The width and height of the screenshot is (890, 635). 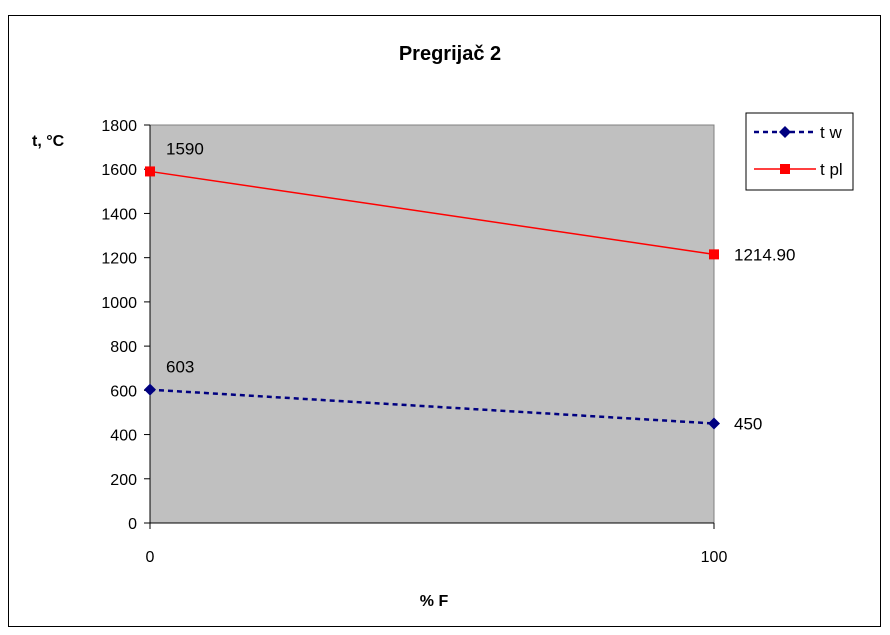 What do you see at coordinates (785, 132) in the screenshot?
I see `legend-marker-diamond` at bounding box center [785, 132].